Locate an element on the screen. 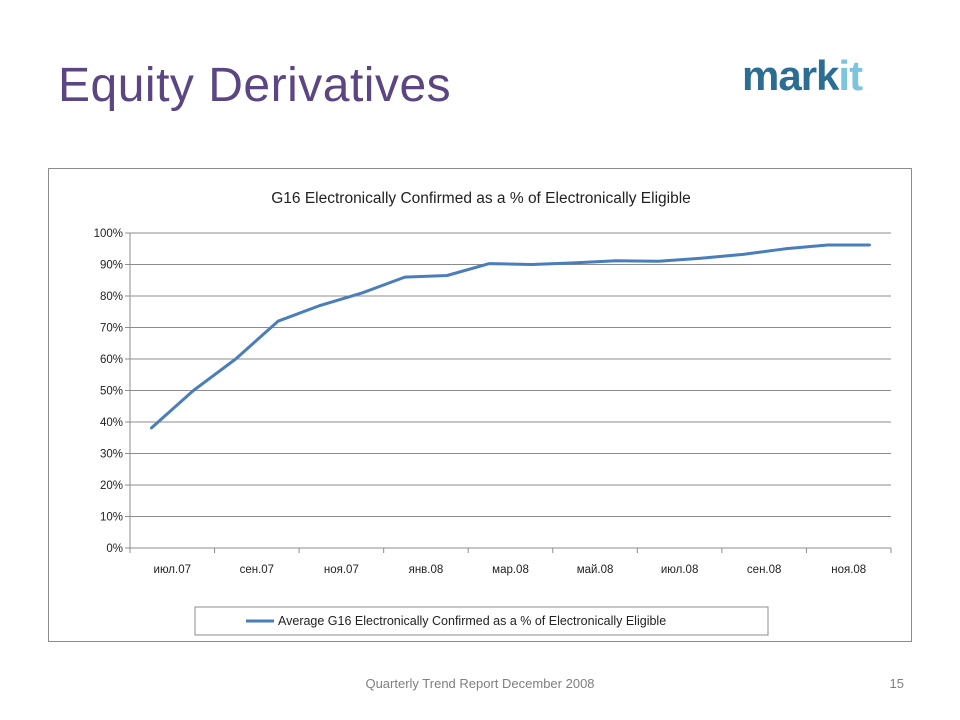 The image size is (960, 720). x-tick-label: сен.08 is located at coordinates (764, 570).